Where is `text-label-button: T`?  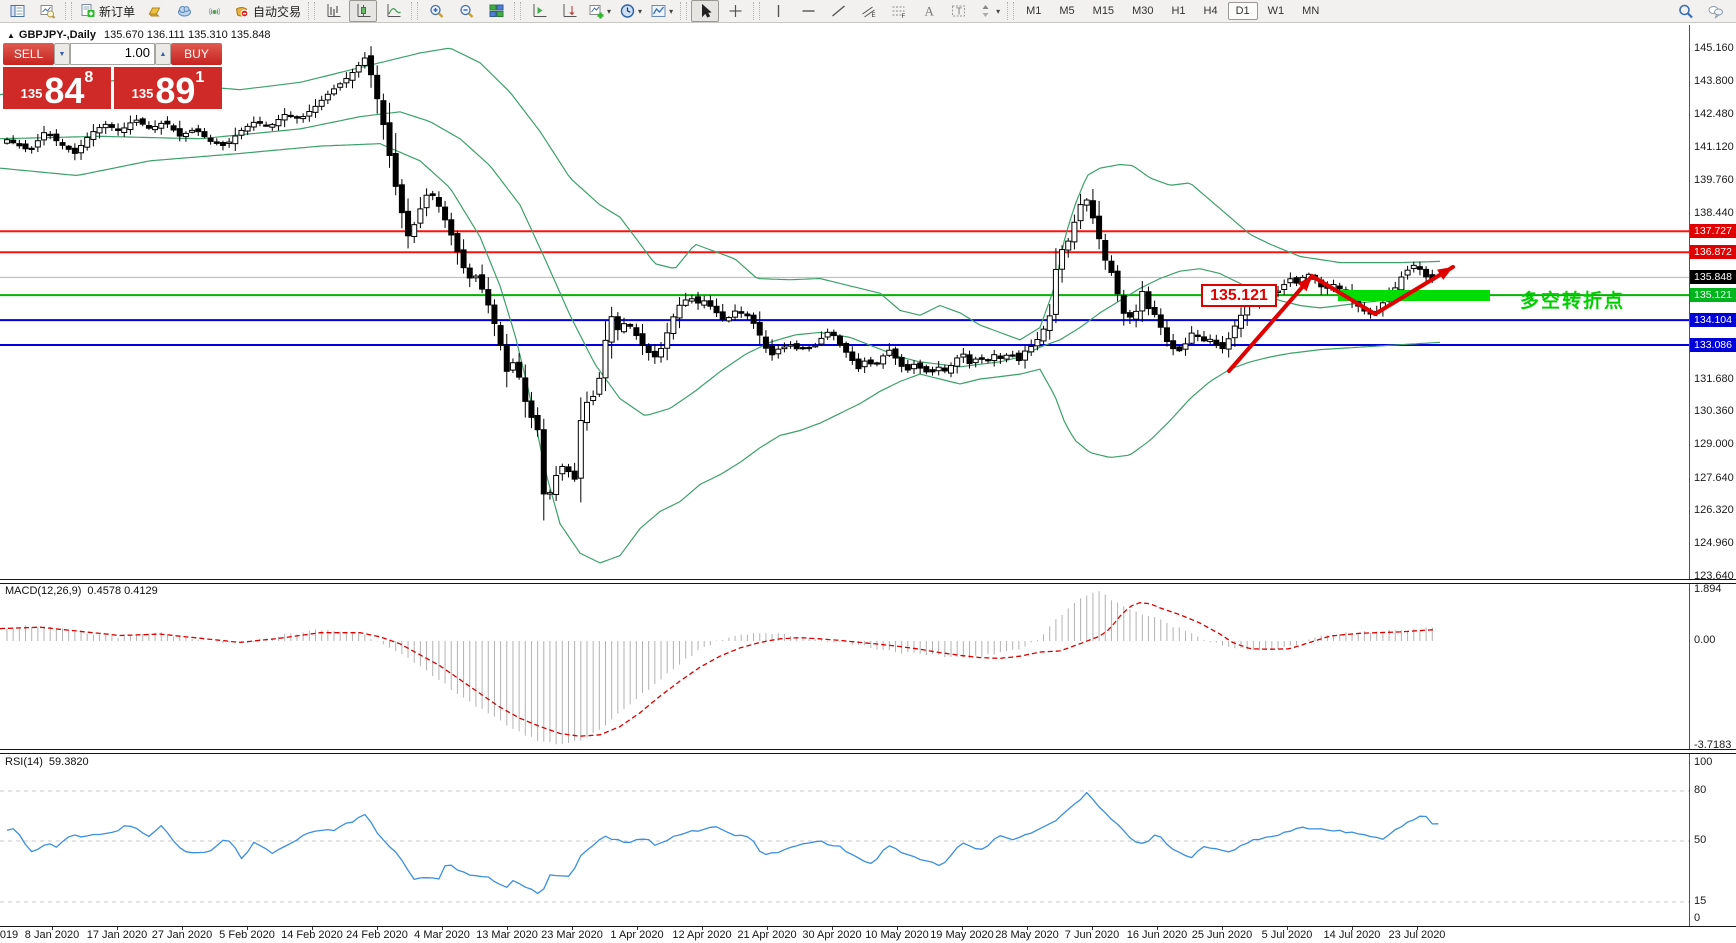
text-label-button: T is located at coordinates (958, 11).